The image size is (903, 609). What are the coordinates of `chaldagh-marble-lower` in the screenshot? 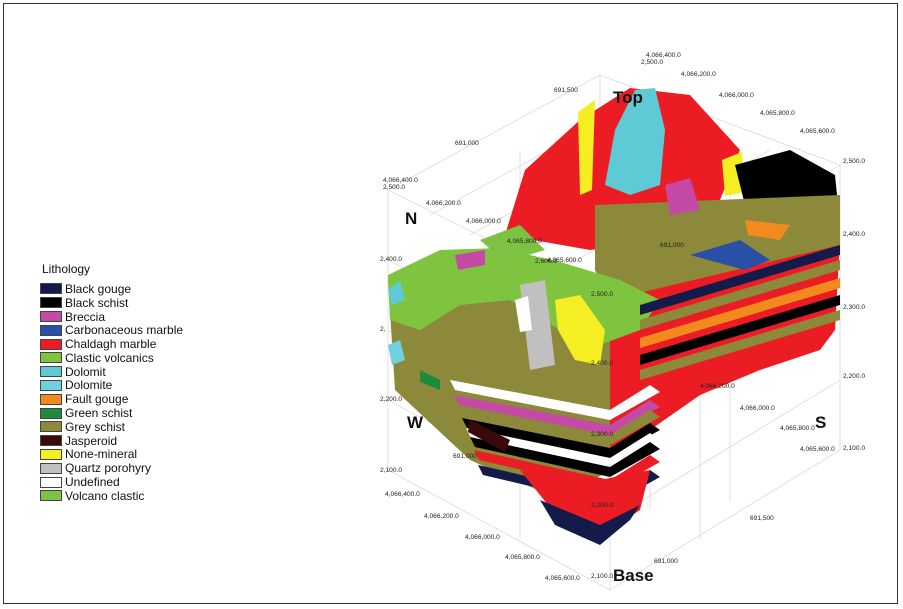 It's located at (585, 500).